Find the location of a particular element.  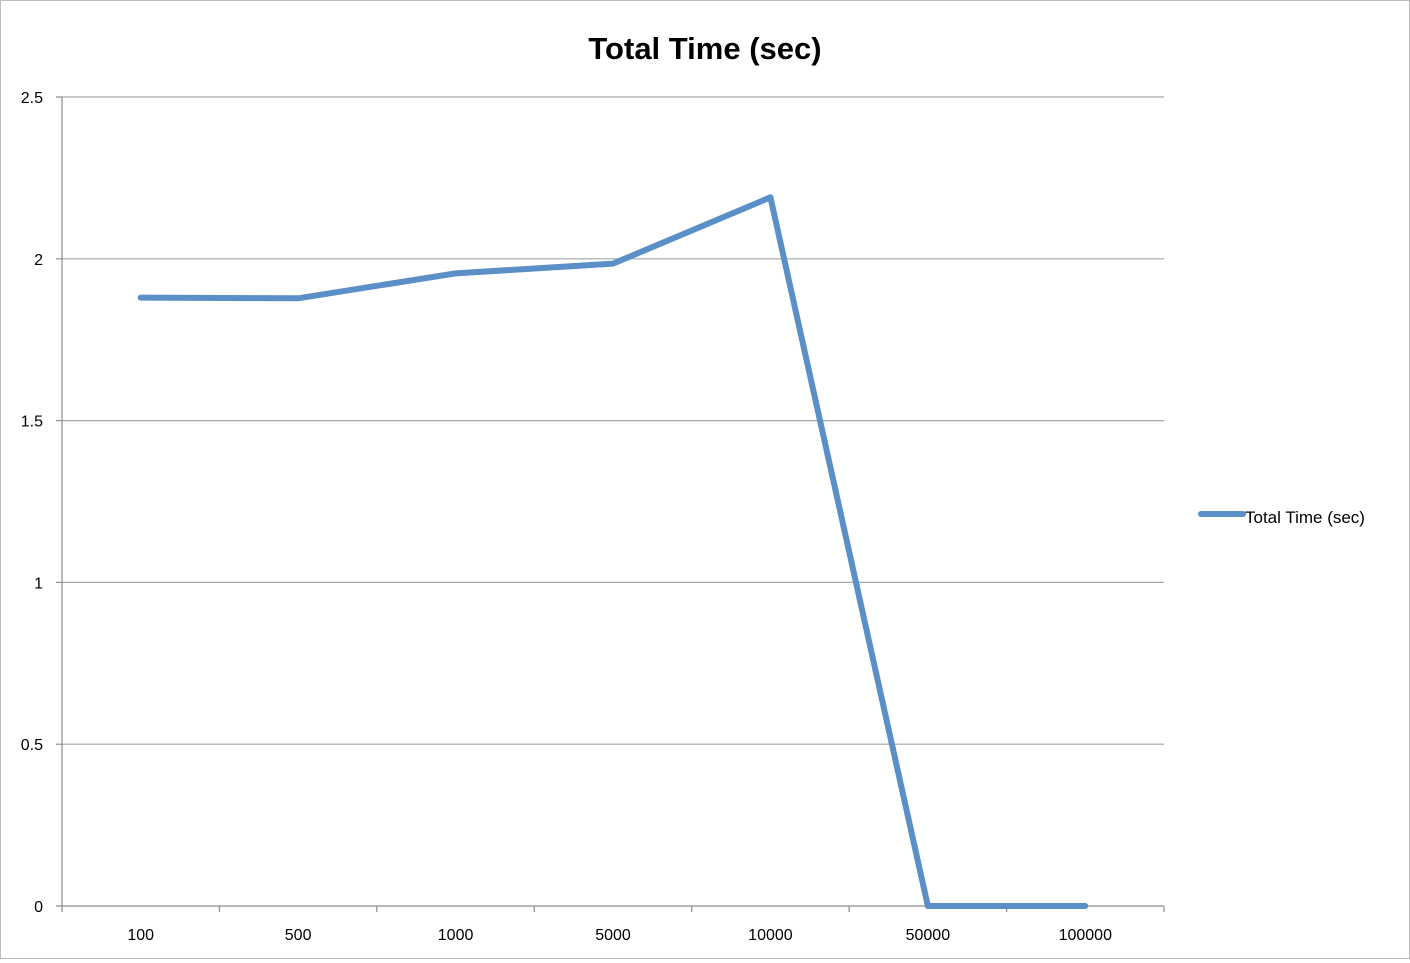

y-tick-label: 2 is located at coordinates (38, 260).